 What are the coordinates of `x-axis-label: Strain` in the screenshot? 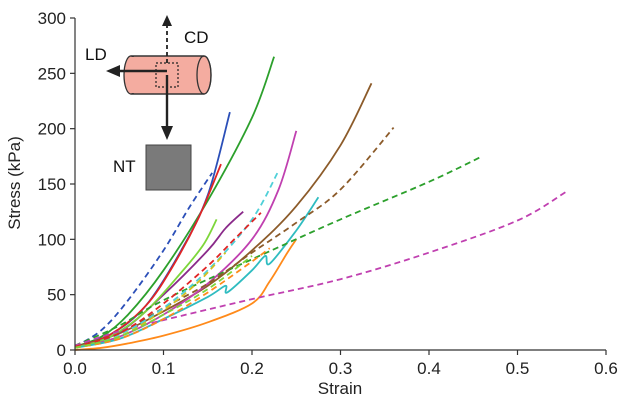 It's located at (340, 388).